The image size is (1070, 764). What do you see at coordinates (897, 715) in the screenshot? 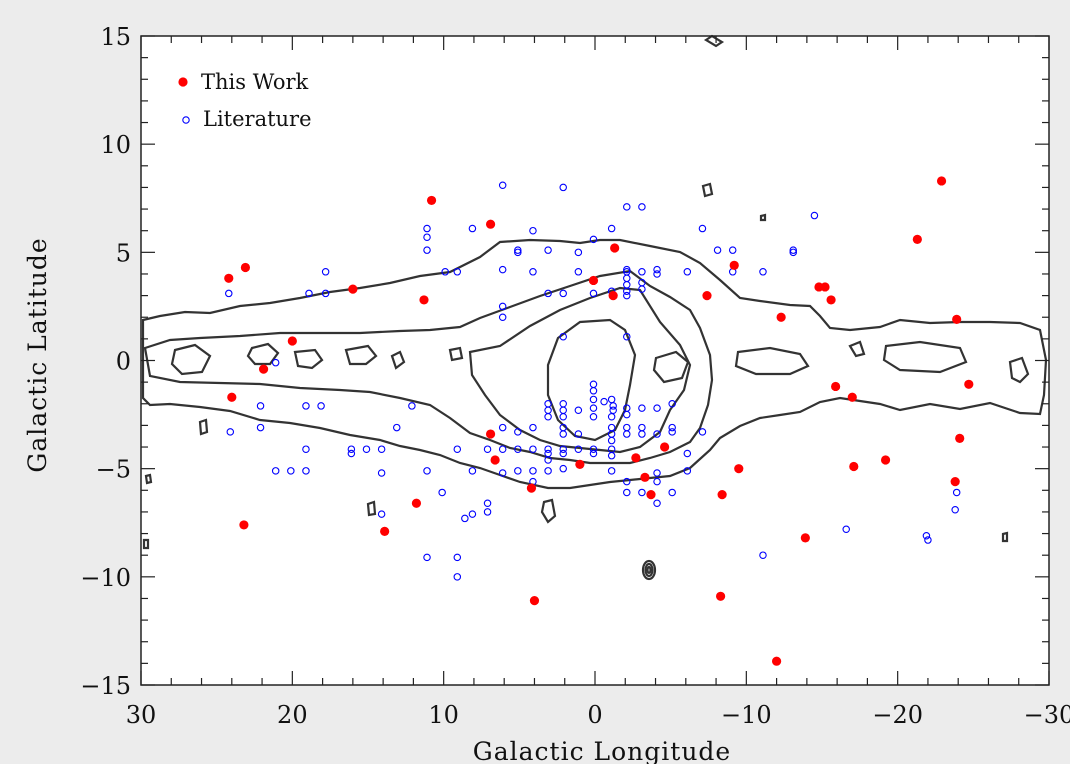
I see `x-tick-label: −20` at bounding box center [897, 715].